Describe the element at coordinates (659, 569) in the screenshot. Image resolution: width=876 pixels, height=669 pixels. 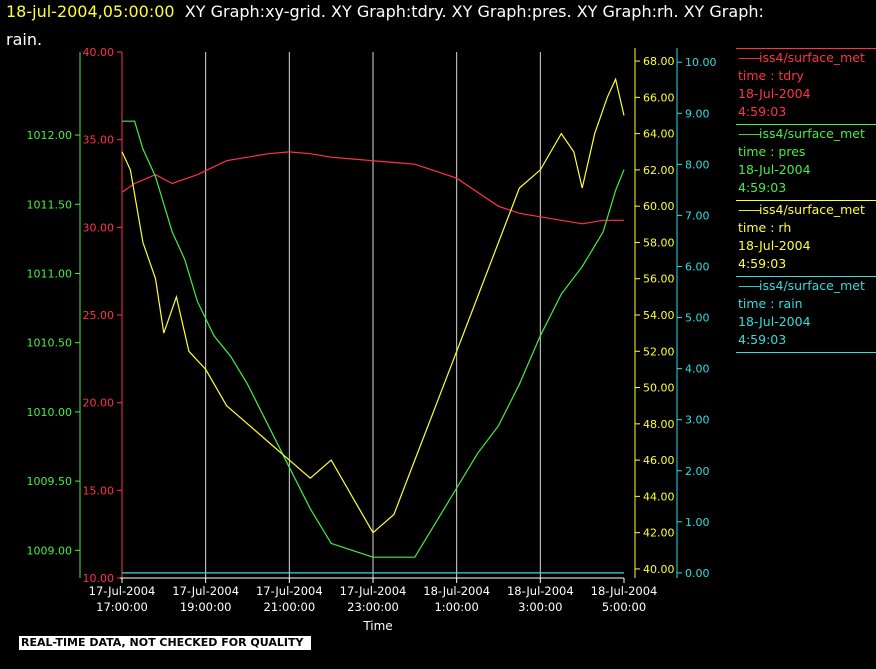
I see `rh-axis-tick-label: 40.00` at that location.